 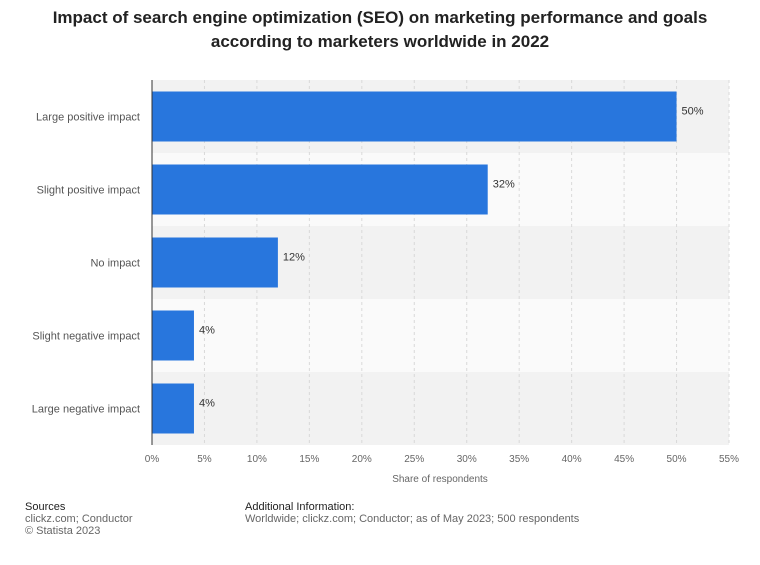 I want to click on x-tick-label: 40%, so click(x=572, y=459).